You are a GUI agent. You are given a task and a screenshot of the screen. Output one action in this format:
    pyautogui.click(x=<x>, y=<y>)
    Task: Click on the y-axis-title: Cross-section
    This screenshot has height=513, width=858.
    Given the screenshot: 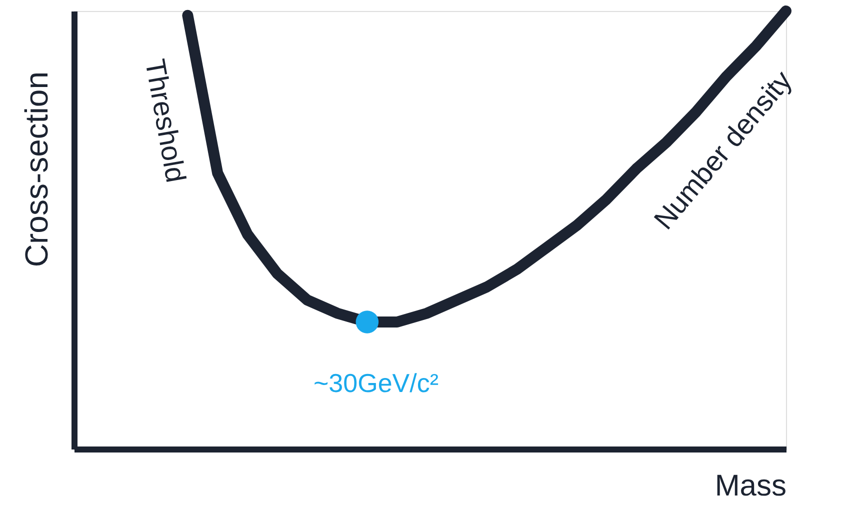 What is the action you would take?
    pyautogui.click(x=36, y=170)
    